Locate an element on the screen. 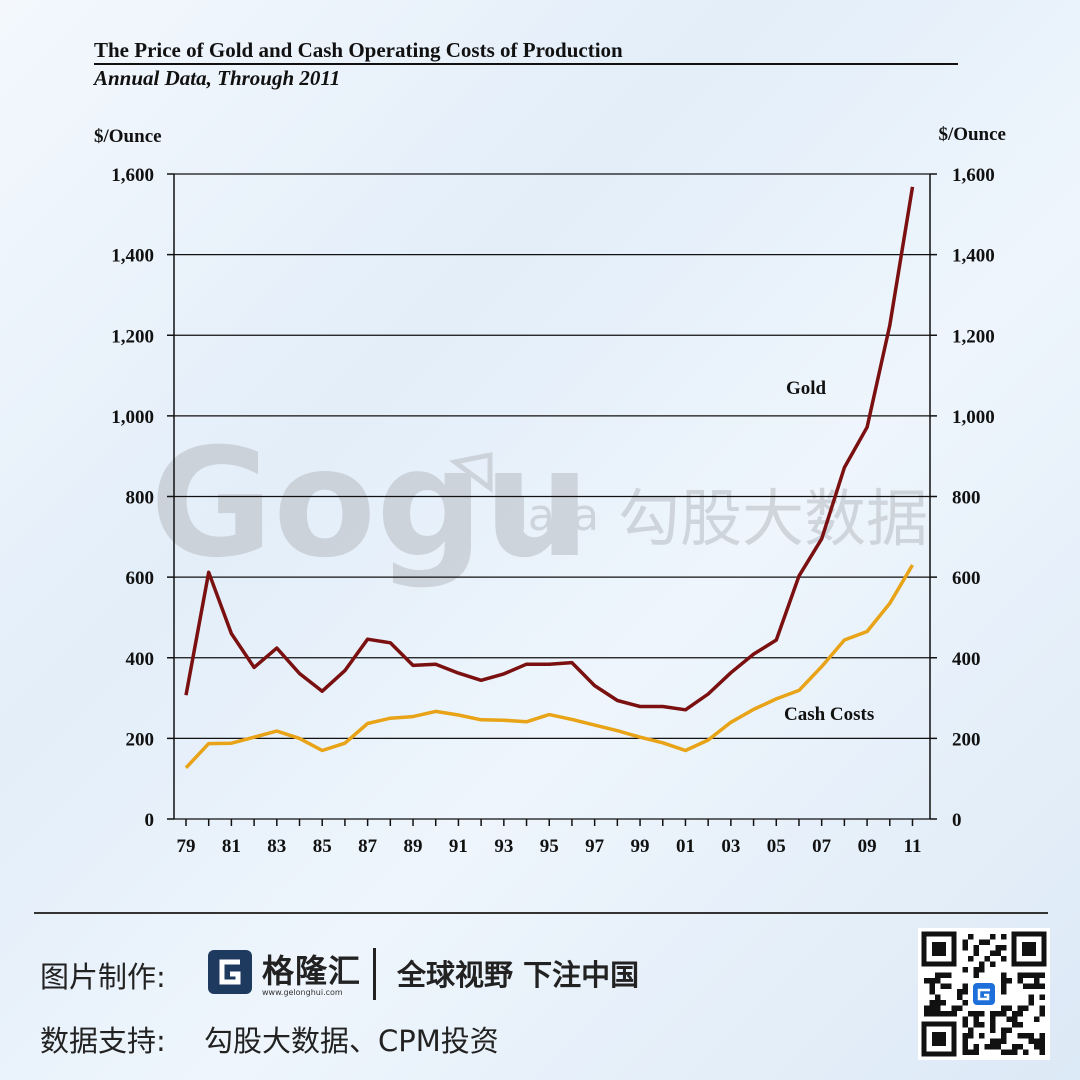 This screenshot has width=1080, height=1080. series-label-cash-costs: Cash Costs is located at coordinates (829, 714).